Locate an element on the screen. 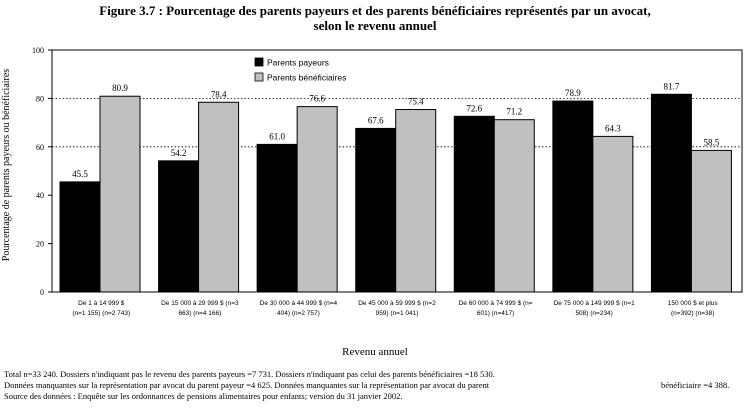  legend-swatch-beneficiaires is located at coordinates (259, 77).